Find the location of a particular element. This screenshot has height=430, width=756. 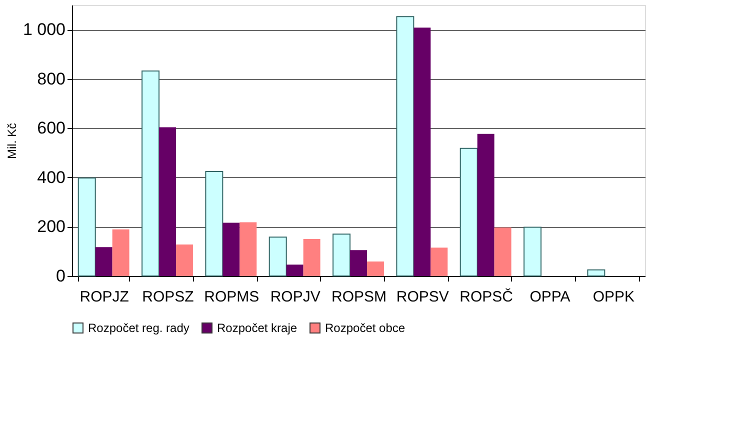

x-tick-label: ROPSČ is located at coordinates (487, 297).